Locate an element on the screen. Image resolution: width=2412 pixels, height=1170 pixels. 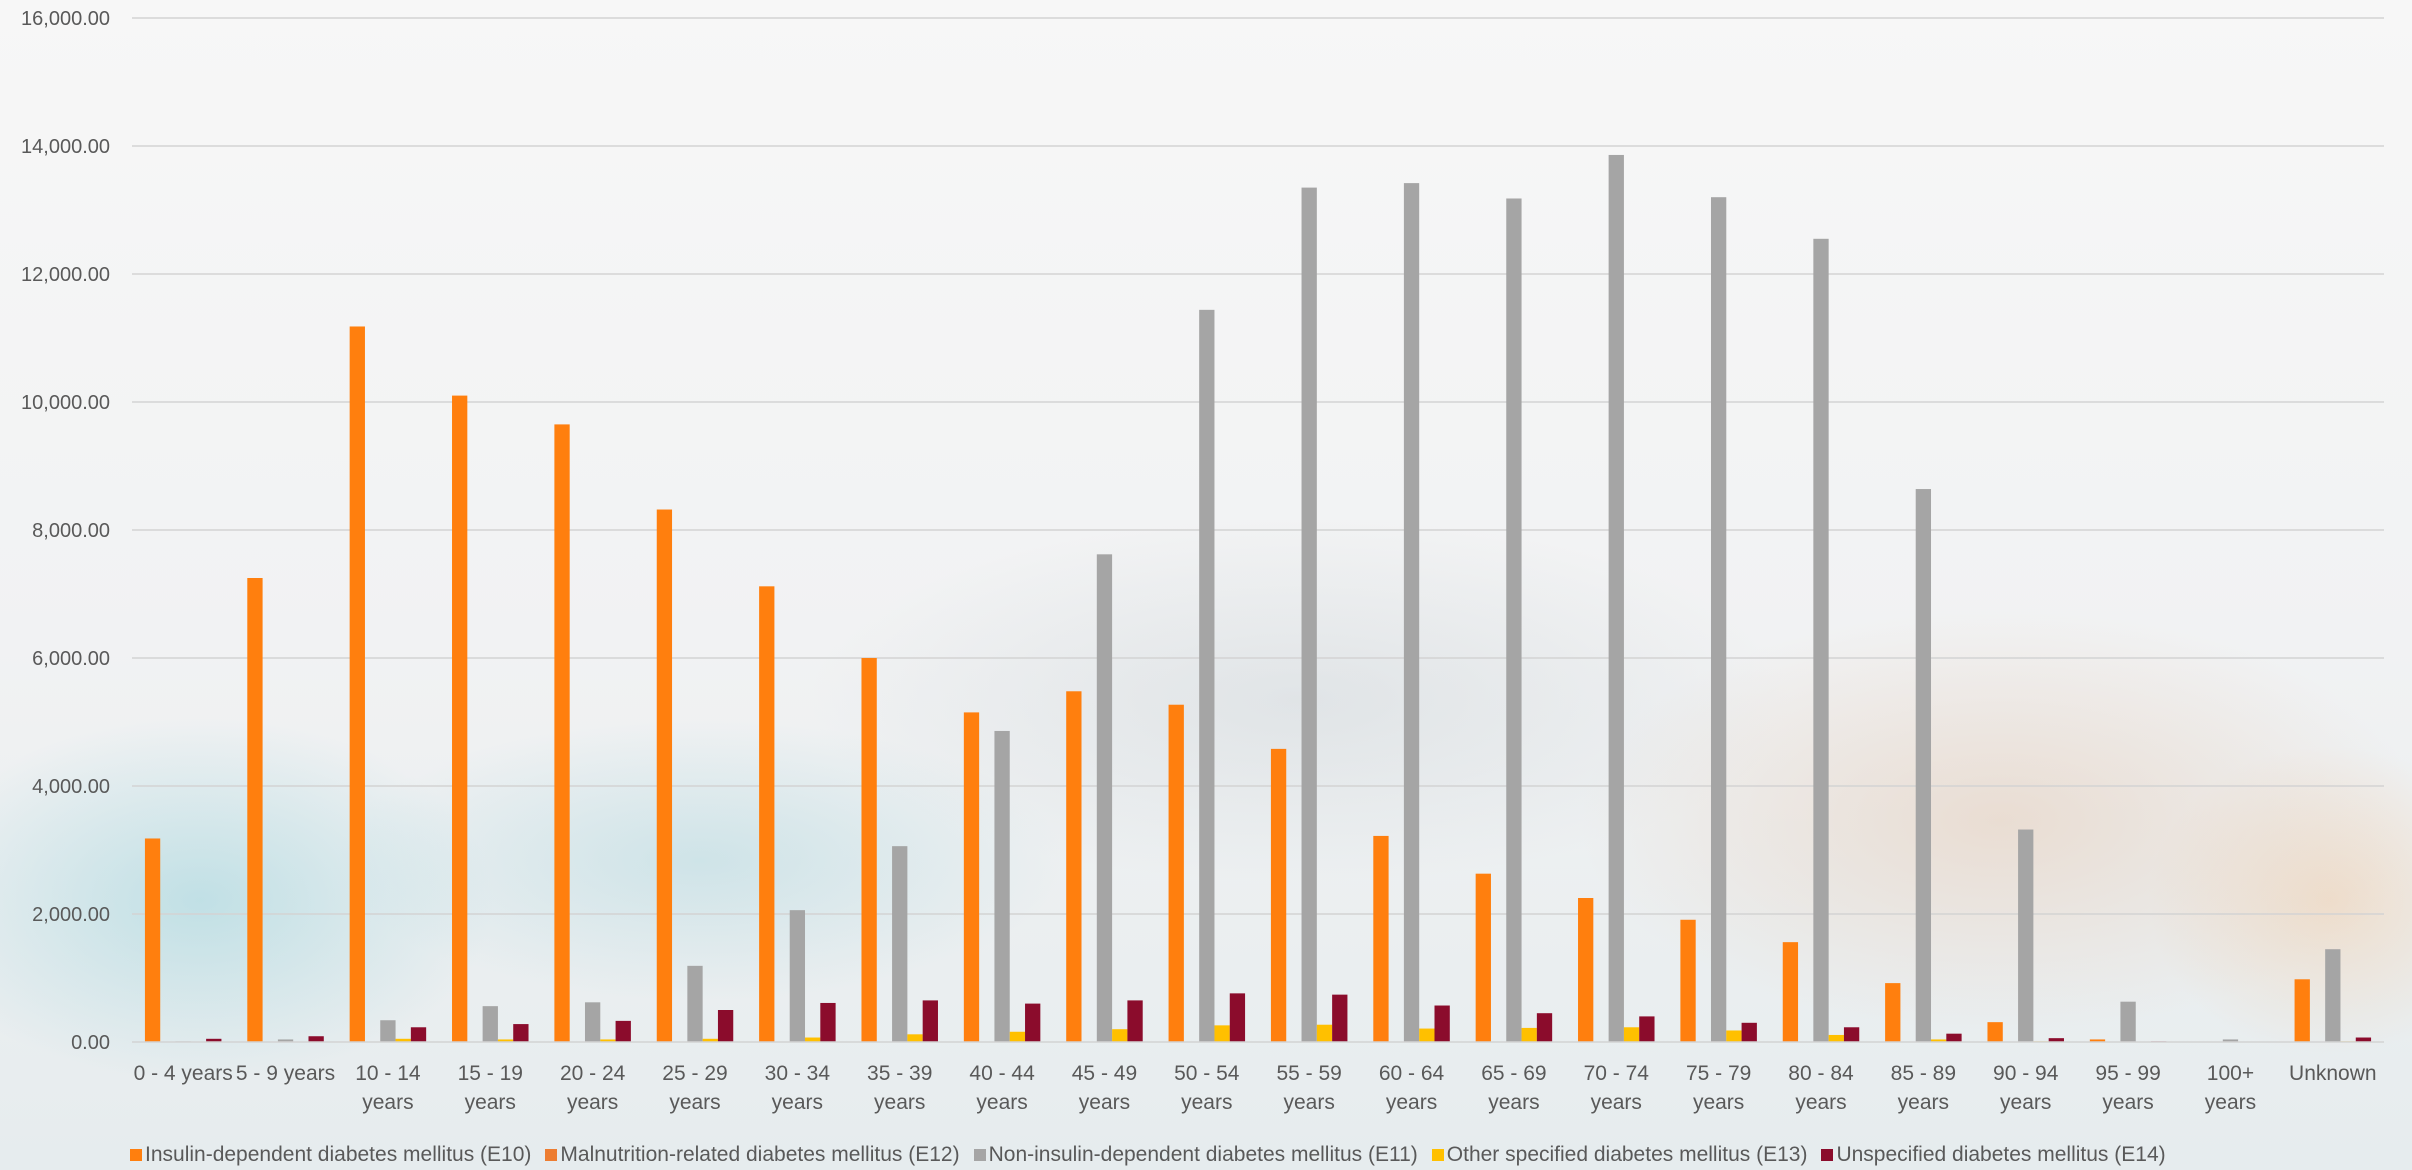
x-tick-label: 40 - 44 years is located at coordinates (1002, 1088).